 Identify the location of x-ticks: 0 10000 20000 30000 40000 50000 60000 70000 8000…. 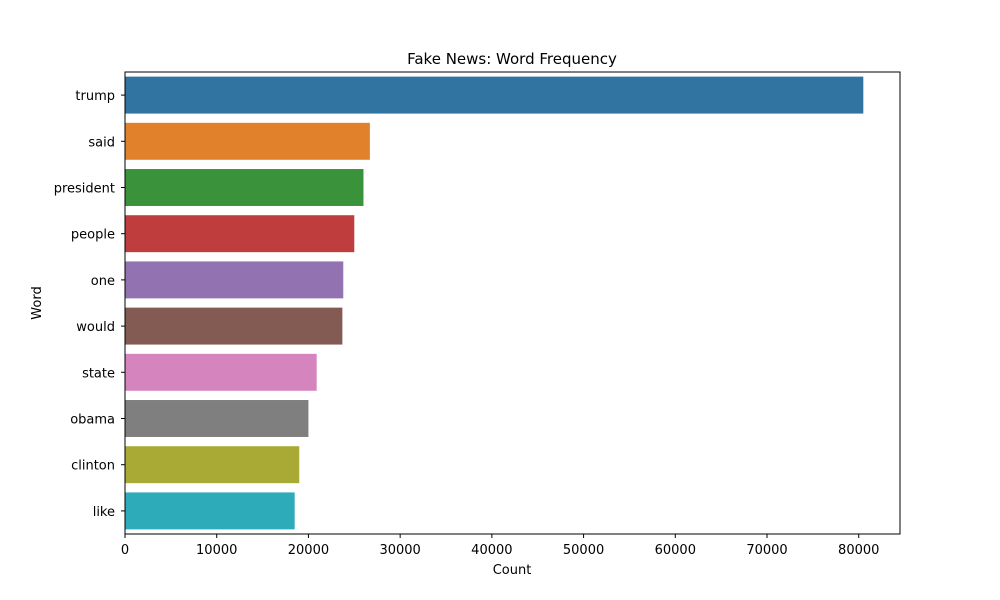
(500, 546).